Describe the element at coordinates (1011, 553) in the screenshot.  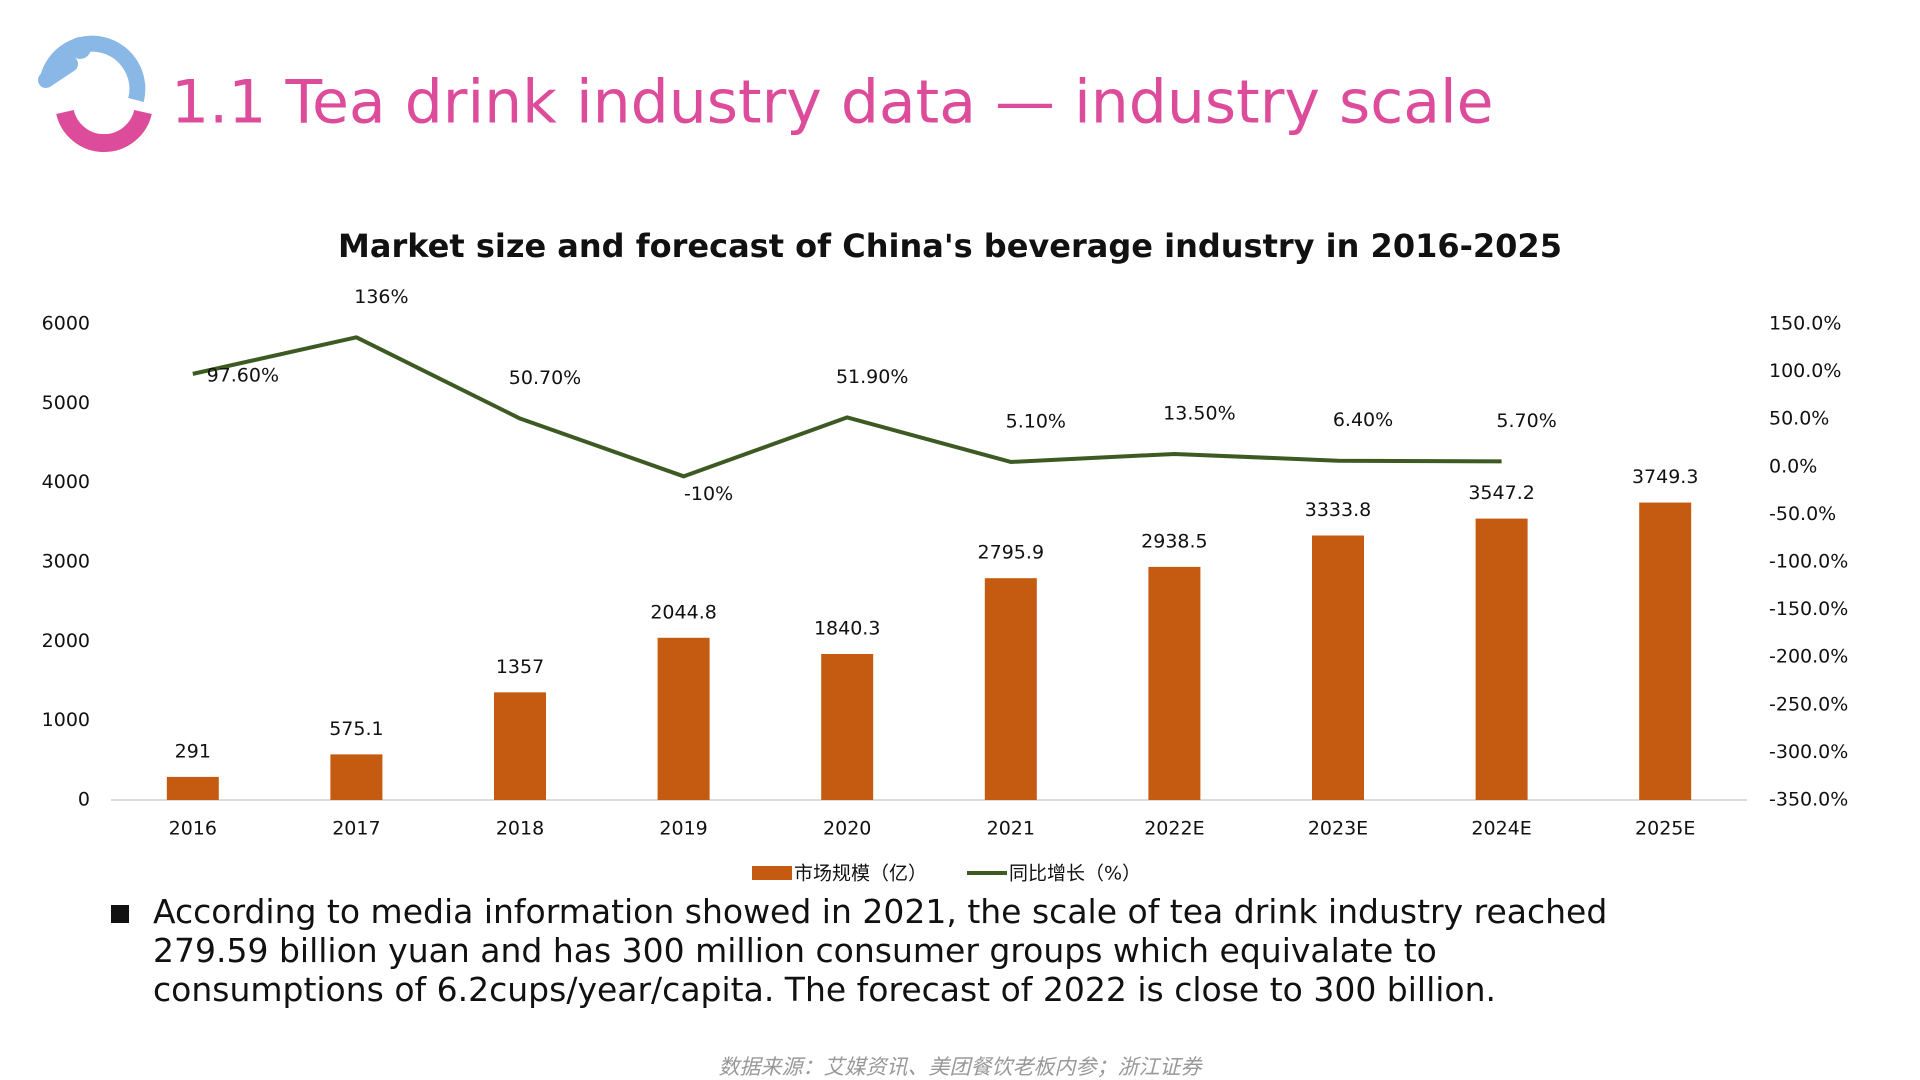
I see `bar-label: 2795.9` at that location.